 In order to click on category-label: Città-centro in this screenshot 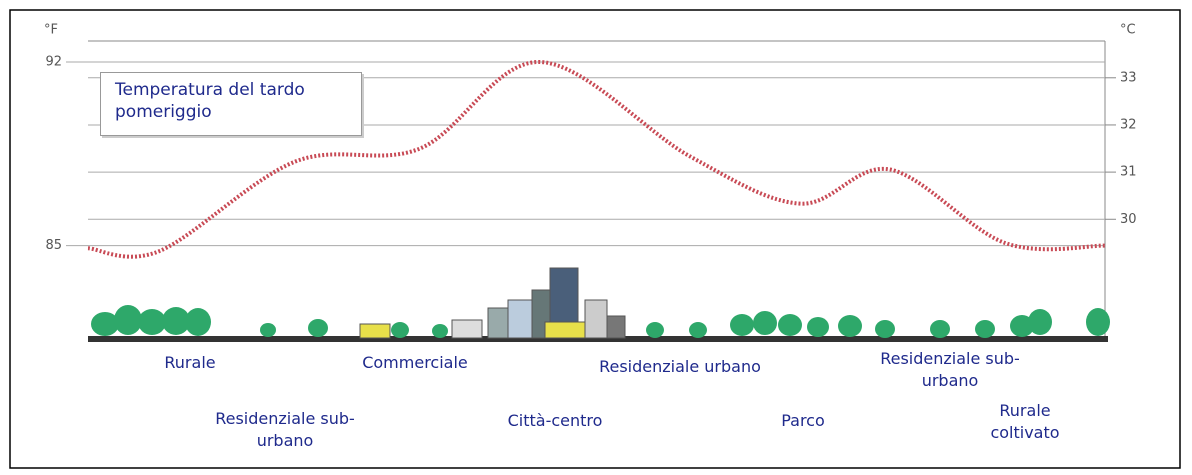, I will do `click(555, 420)`.